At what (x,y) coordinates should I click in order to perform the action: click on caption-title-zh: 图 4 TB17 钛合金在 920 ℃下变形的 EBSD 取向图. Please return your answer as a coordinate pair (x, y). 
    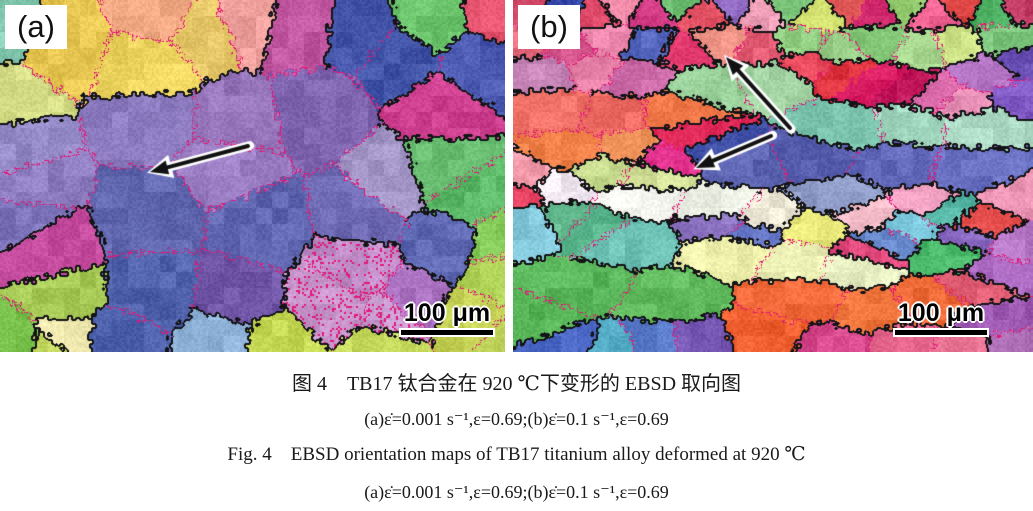
    Looking at the image, I should click on (516, 384).